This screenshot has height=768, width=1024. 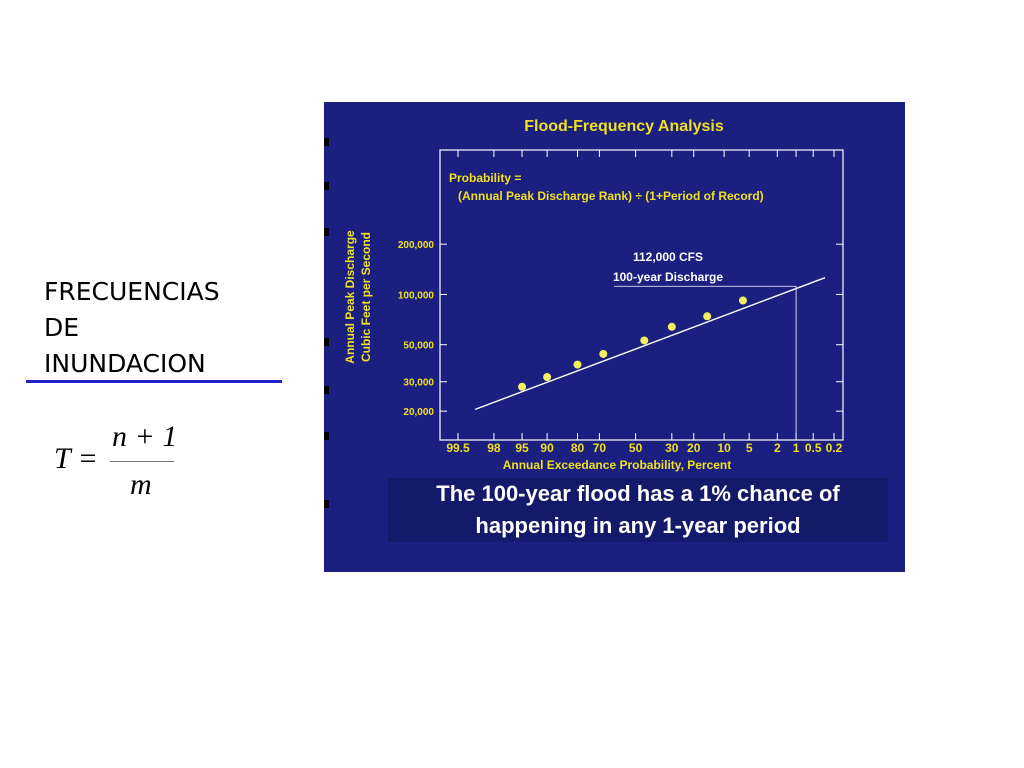 What do you see at coordinates (724, 448) in the screenshot?
I see `x-tick-label: 10` at bounding box center [724, 448].